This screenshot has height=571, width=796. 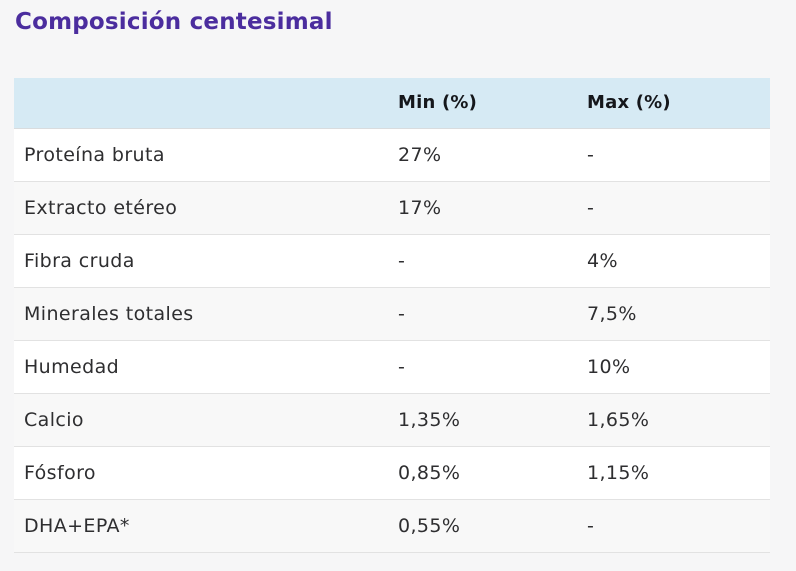 What do you see at coordinates (490, 420) in the screenshot?
I see `row-min-value: 1,35%` at bounding box center [490, 420].